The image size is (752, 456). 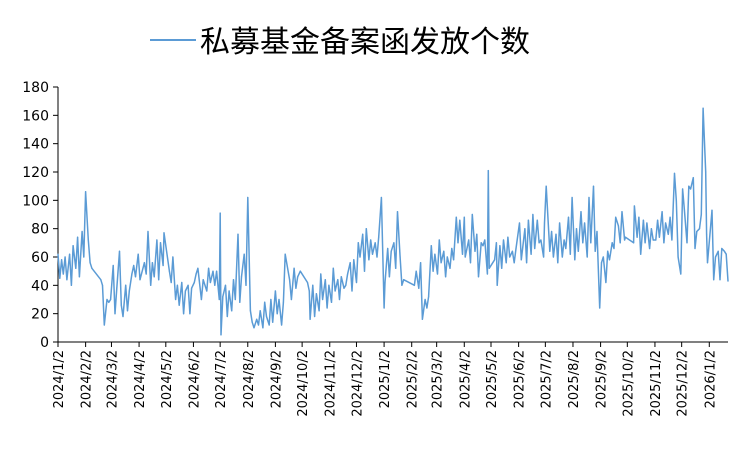 What do you see at coordinates (35, 201) in the screenshot?
I see `y-tick-label: 100` at bounding box center [35, 201].